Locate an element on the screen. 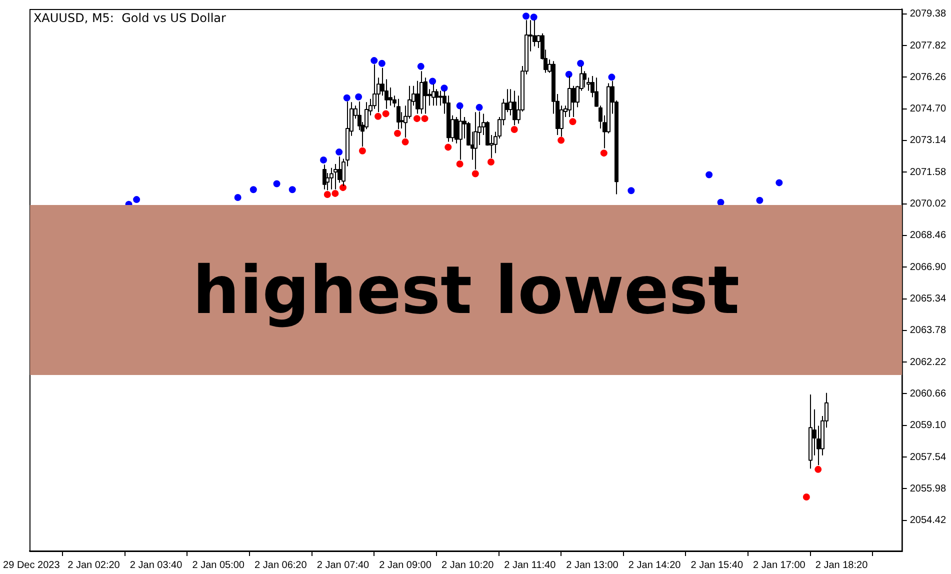 This screenshot has height=574, width=951. y-tick-label: 2076.26 is located at coordinates (928, 77).